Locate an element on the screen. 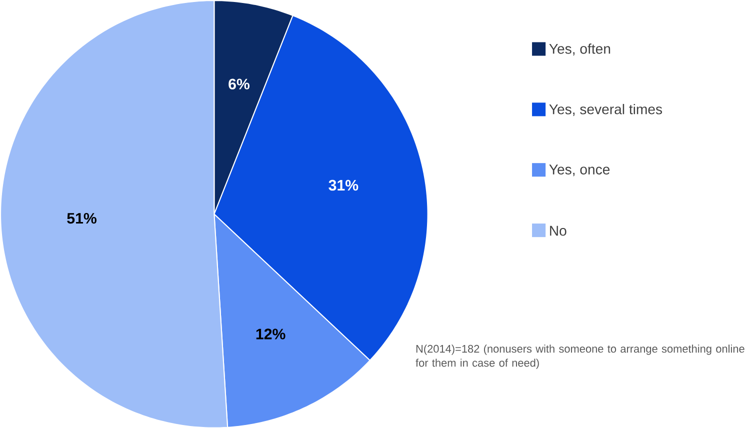 The width and height of the screenshot is (749, 428). data-label: 6% is located at coordinates (239, 84).